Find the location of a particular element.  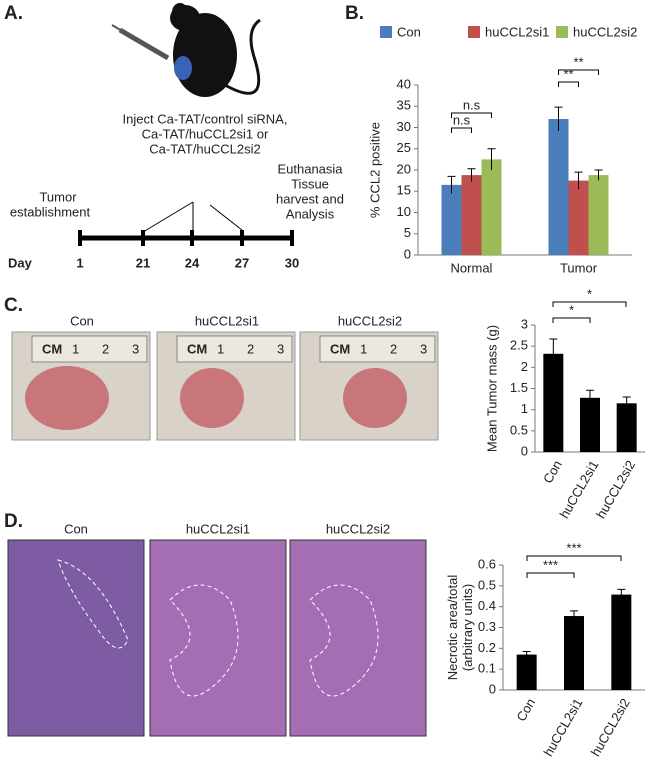

image-caption: huCCL2si2 is located at coordinates (358, 528).